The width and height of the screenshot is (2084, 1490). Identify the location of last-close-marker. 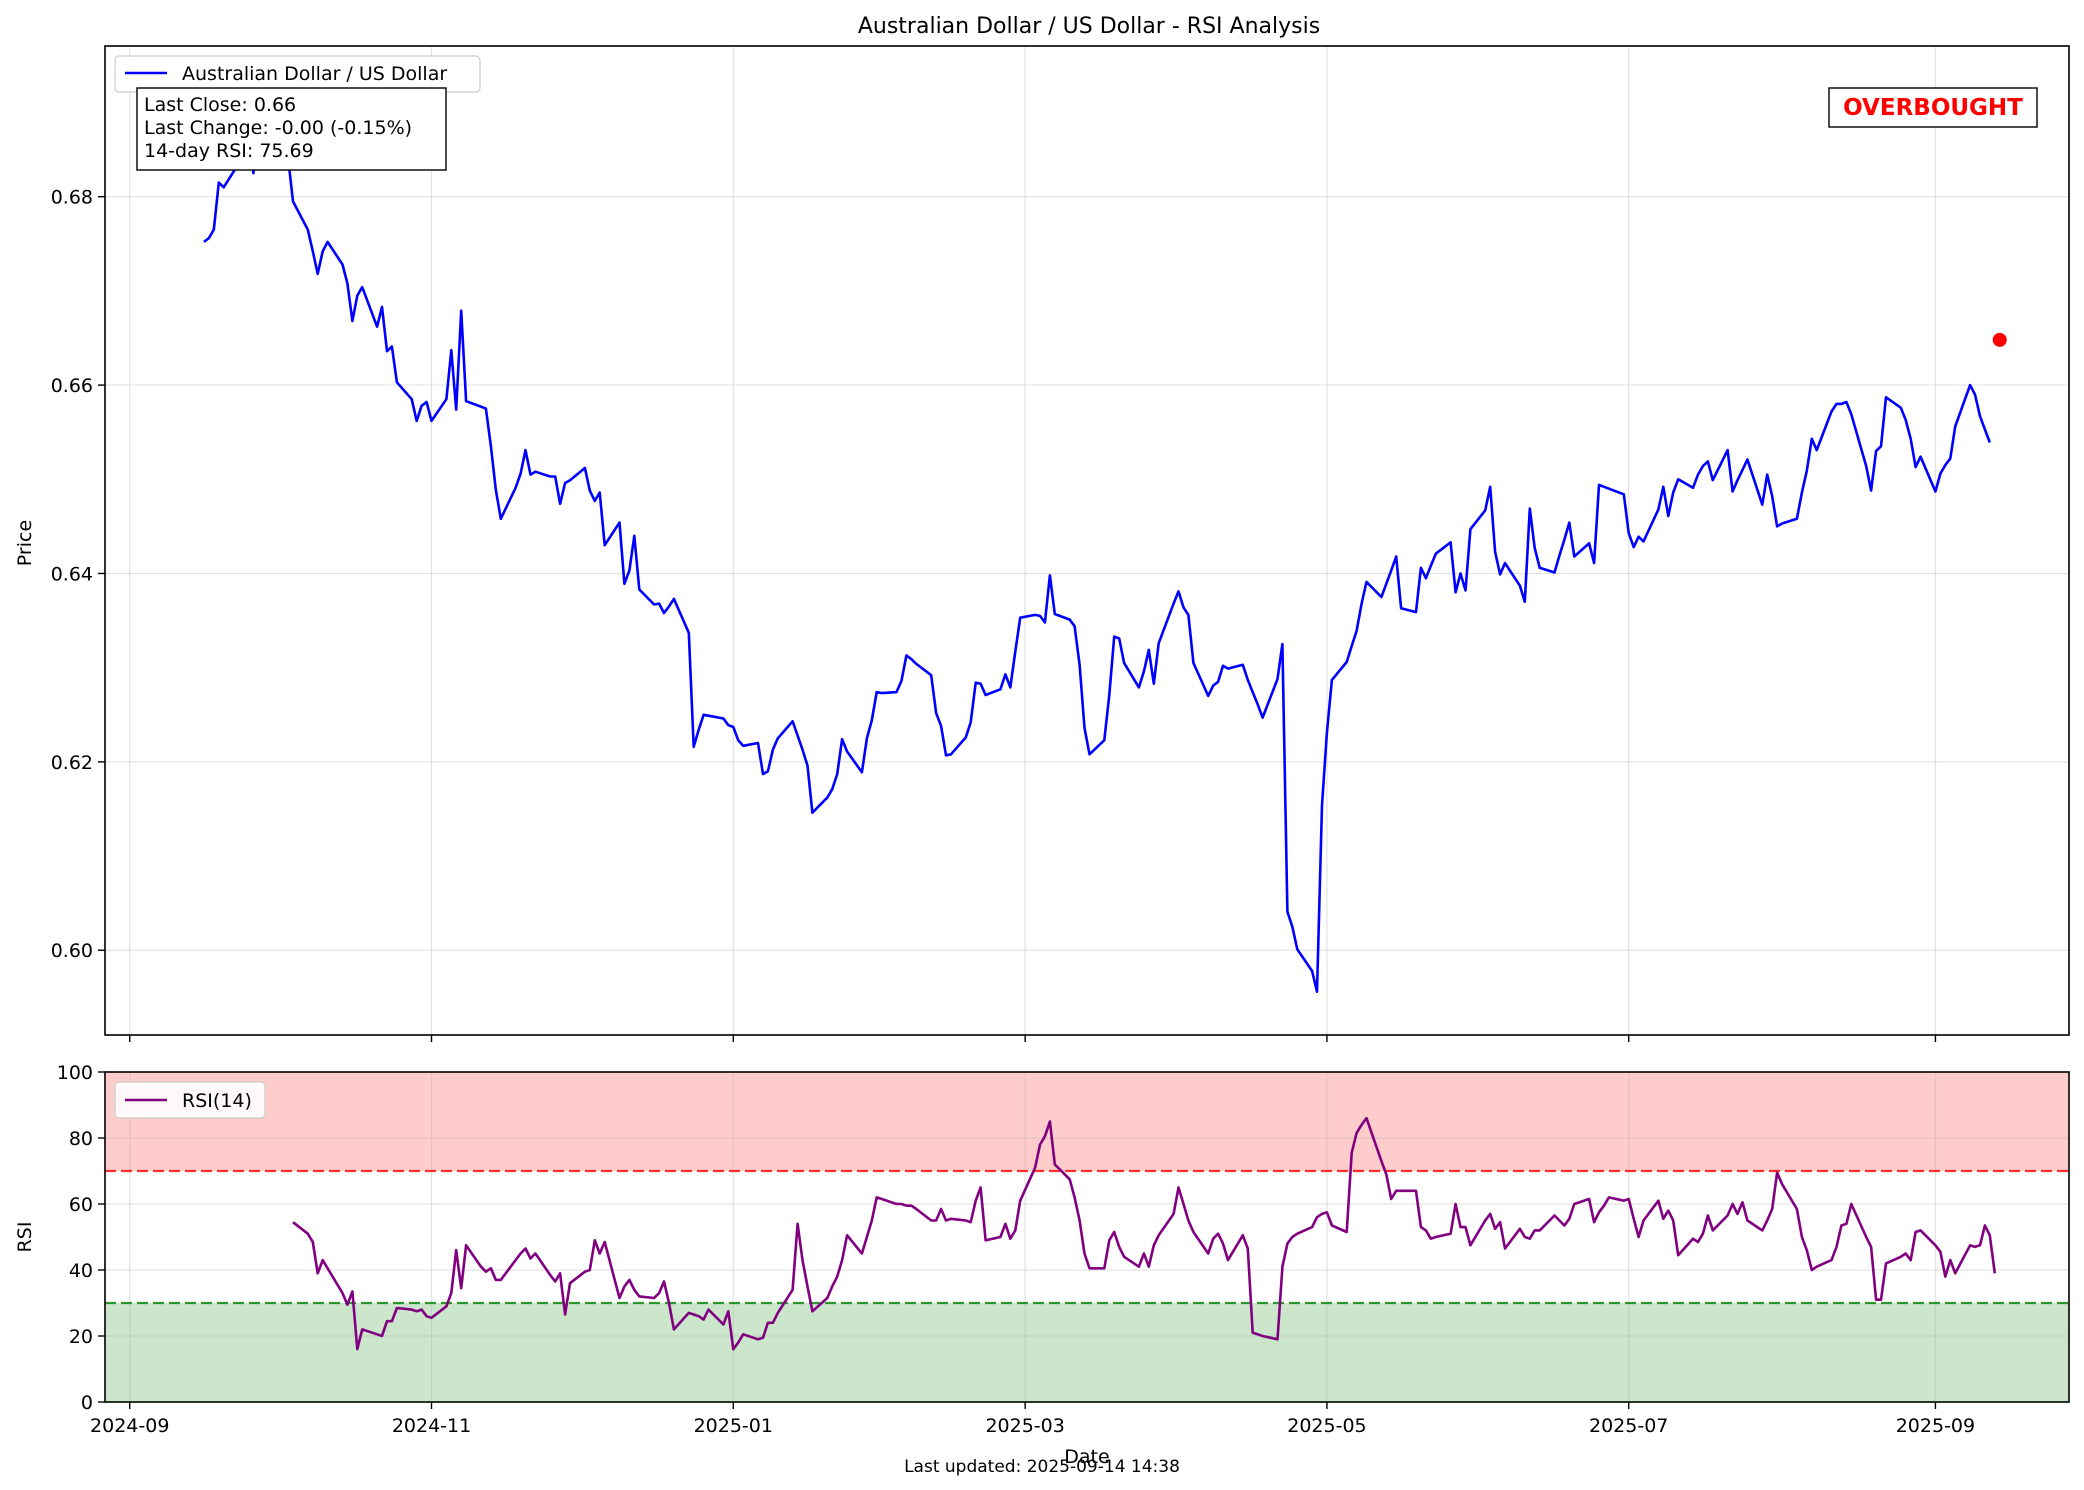
(1999, 339).